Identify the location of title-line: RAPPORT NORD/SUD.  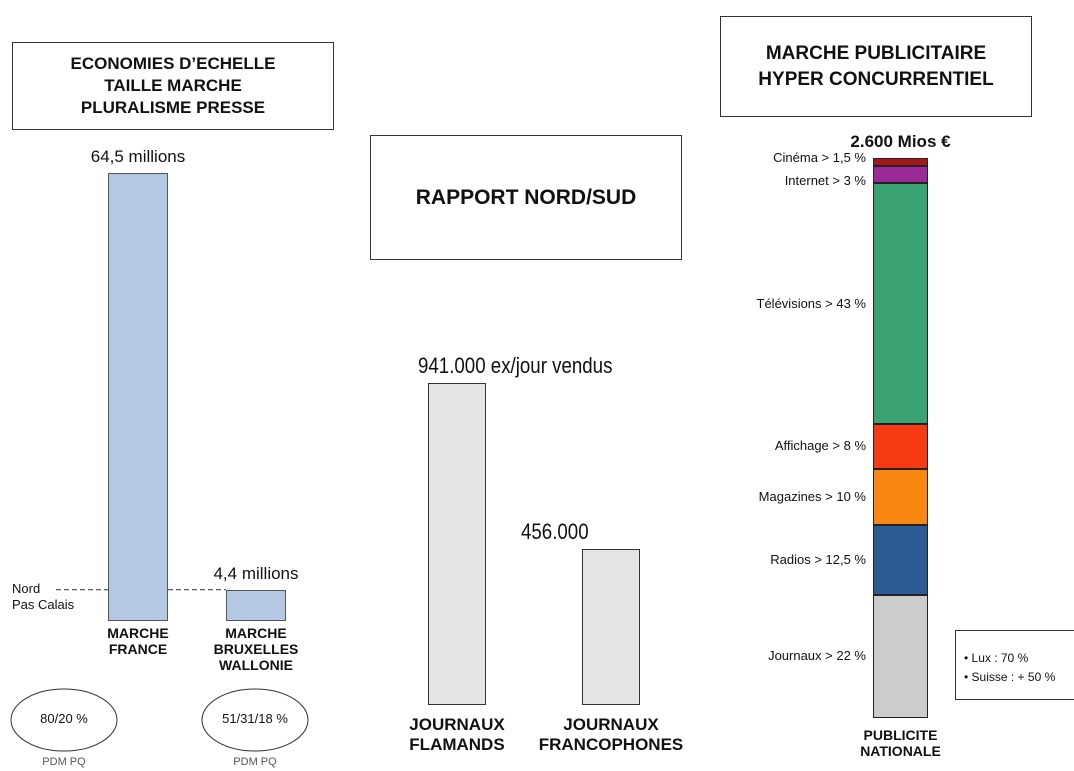
(526, 197).